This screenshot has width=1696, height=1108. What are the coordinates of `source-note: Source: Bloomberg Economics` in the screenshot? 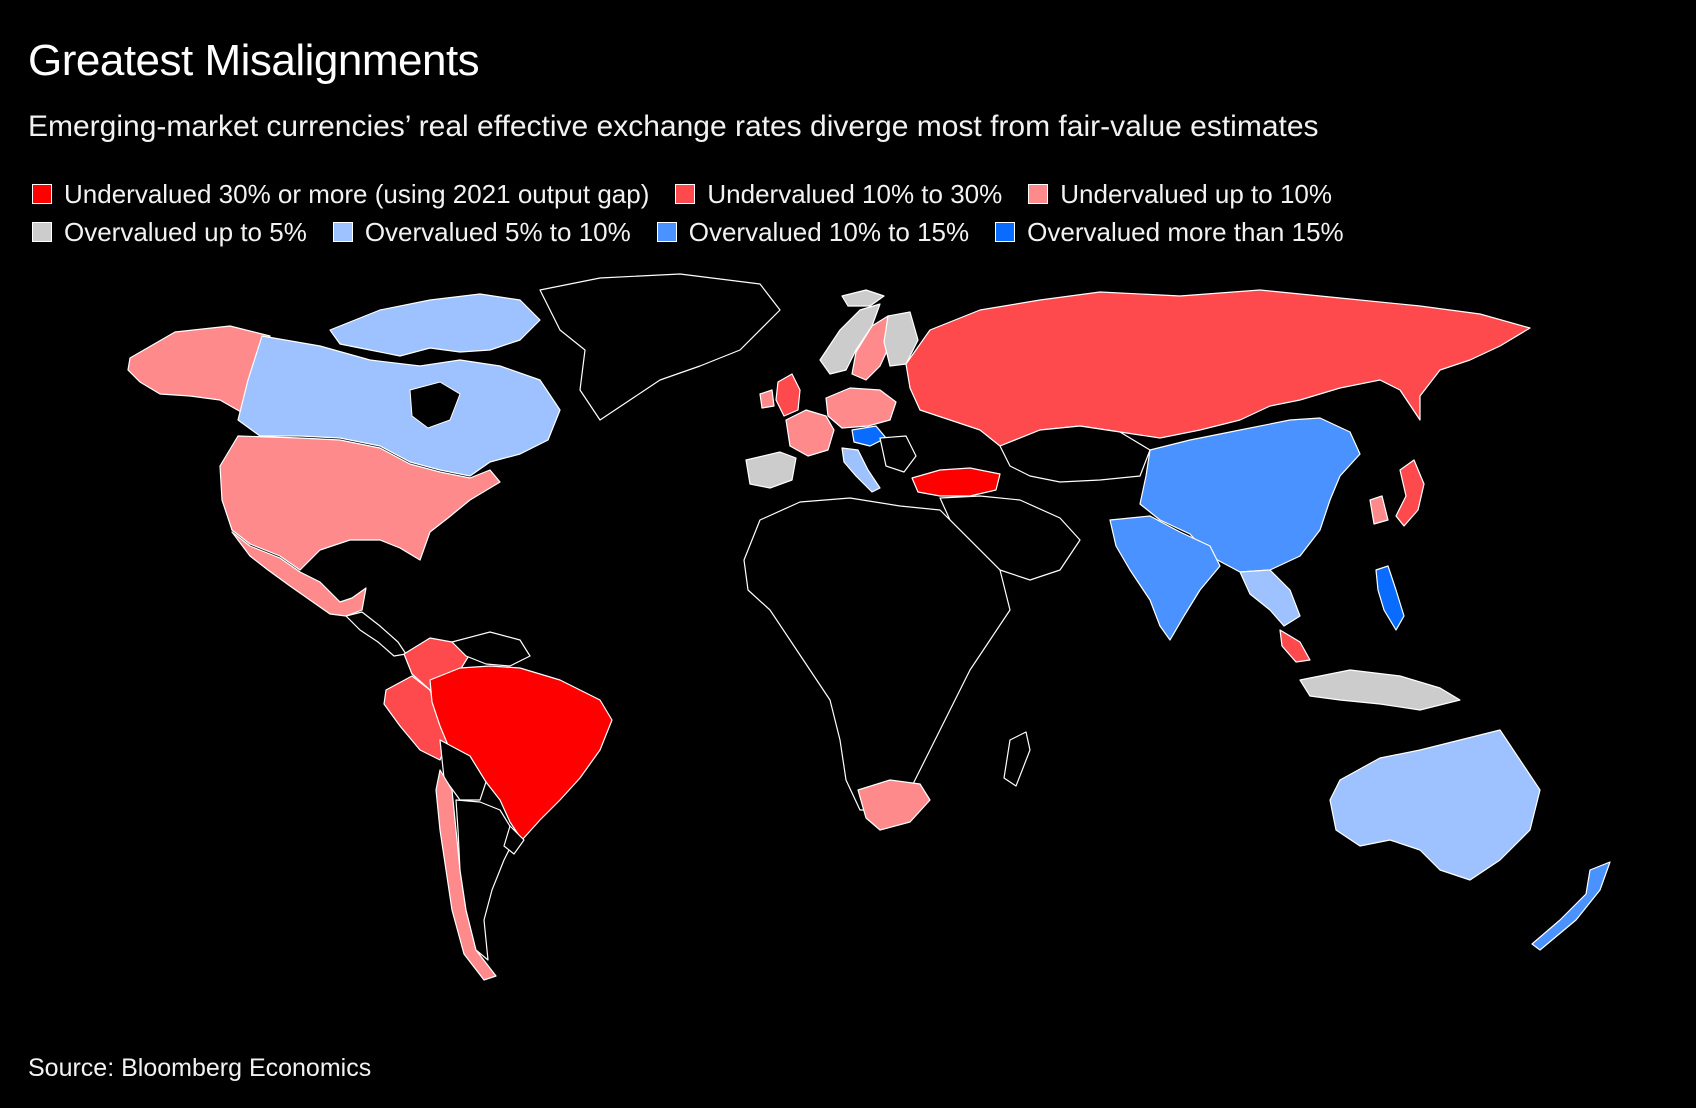 It's located at (200, 1068).